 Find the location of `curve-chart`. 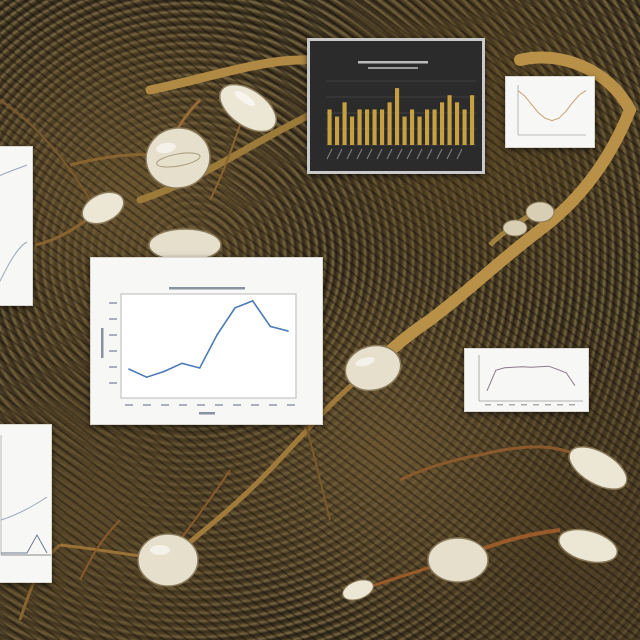

curve-chart is located at coordinates (552, 110).